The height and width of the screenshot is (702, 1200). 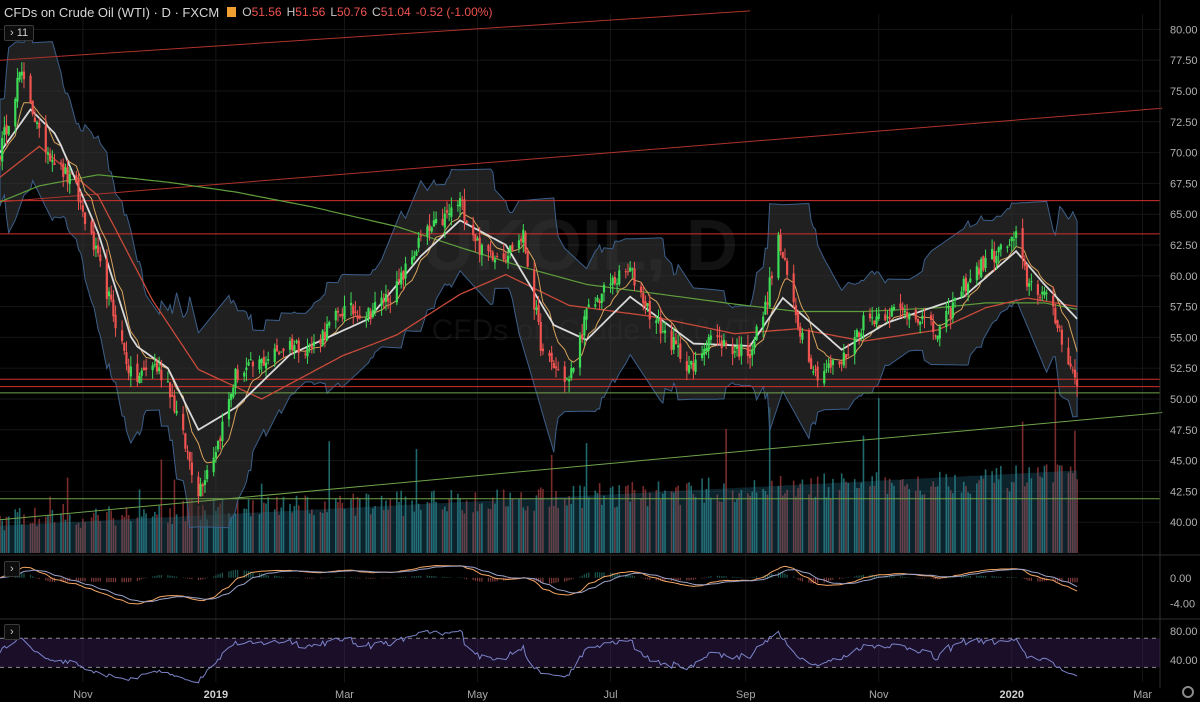 I want to click on flag-icon, so click(x=232, y=12).